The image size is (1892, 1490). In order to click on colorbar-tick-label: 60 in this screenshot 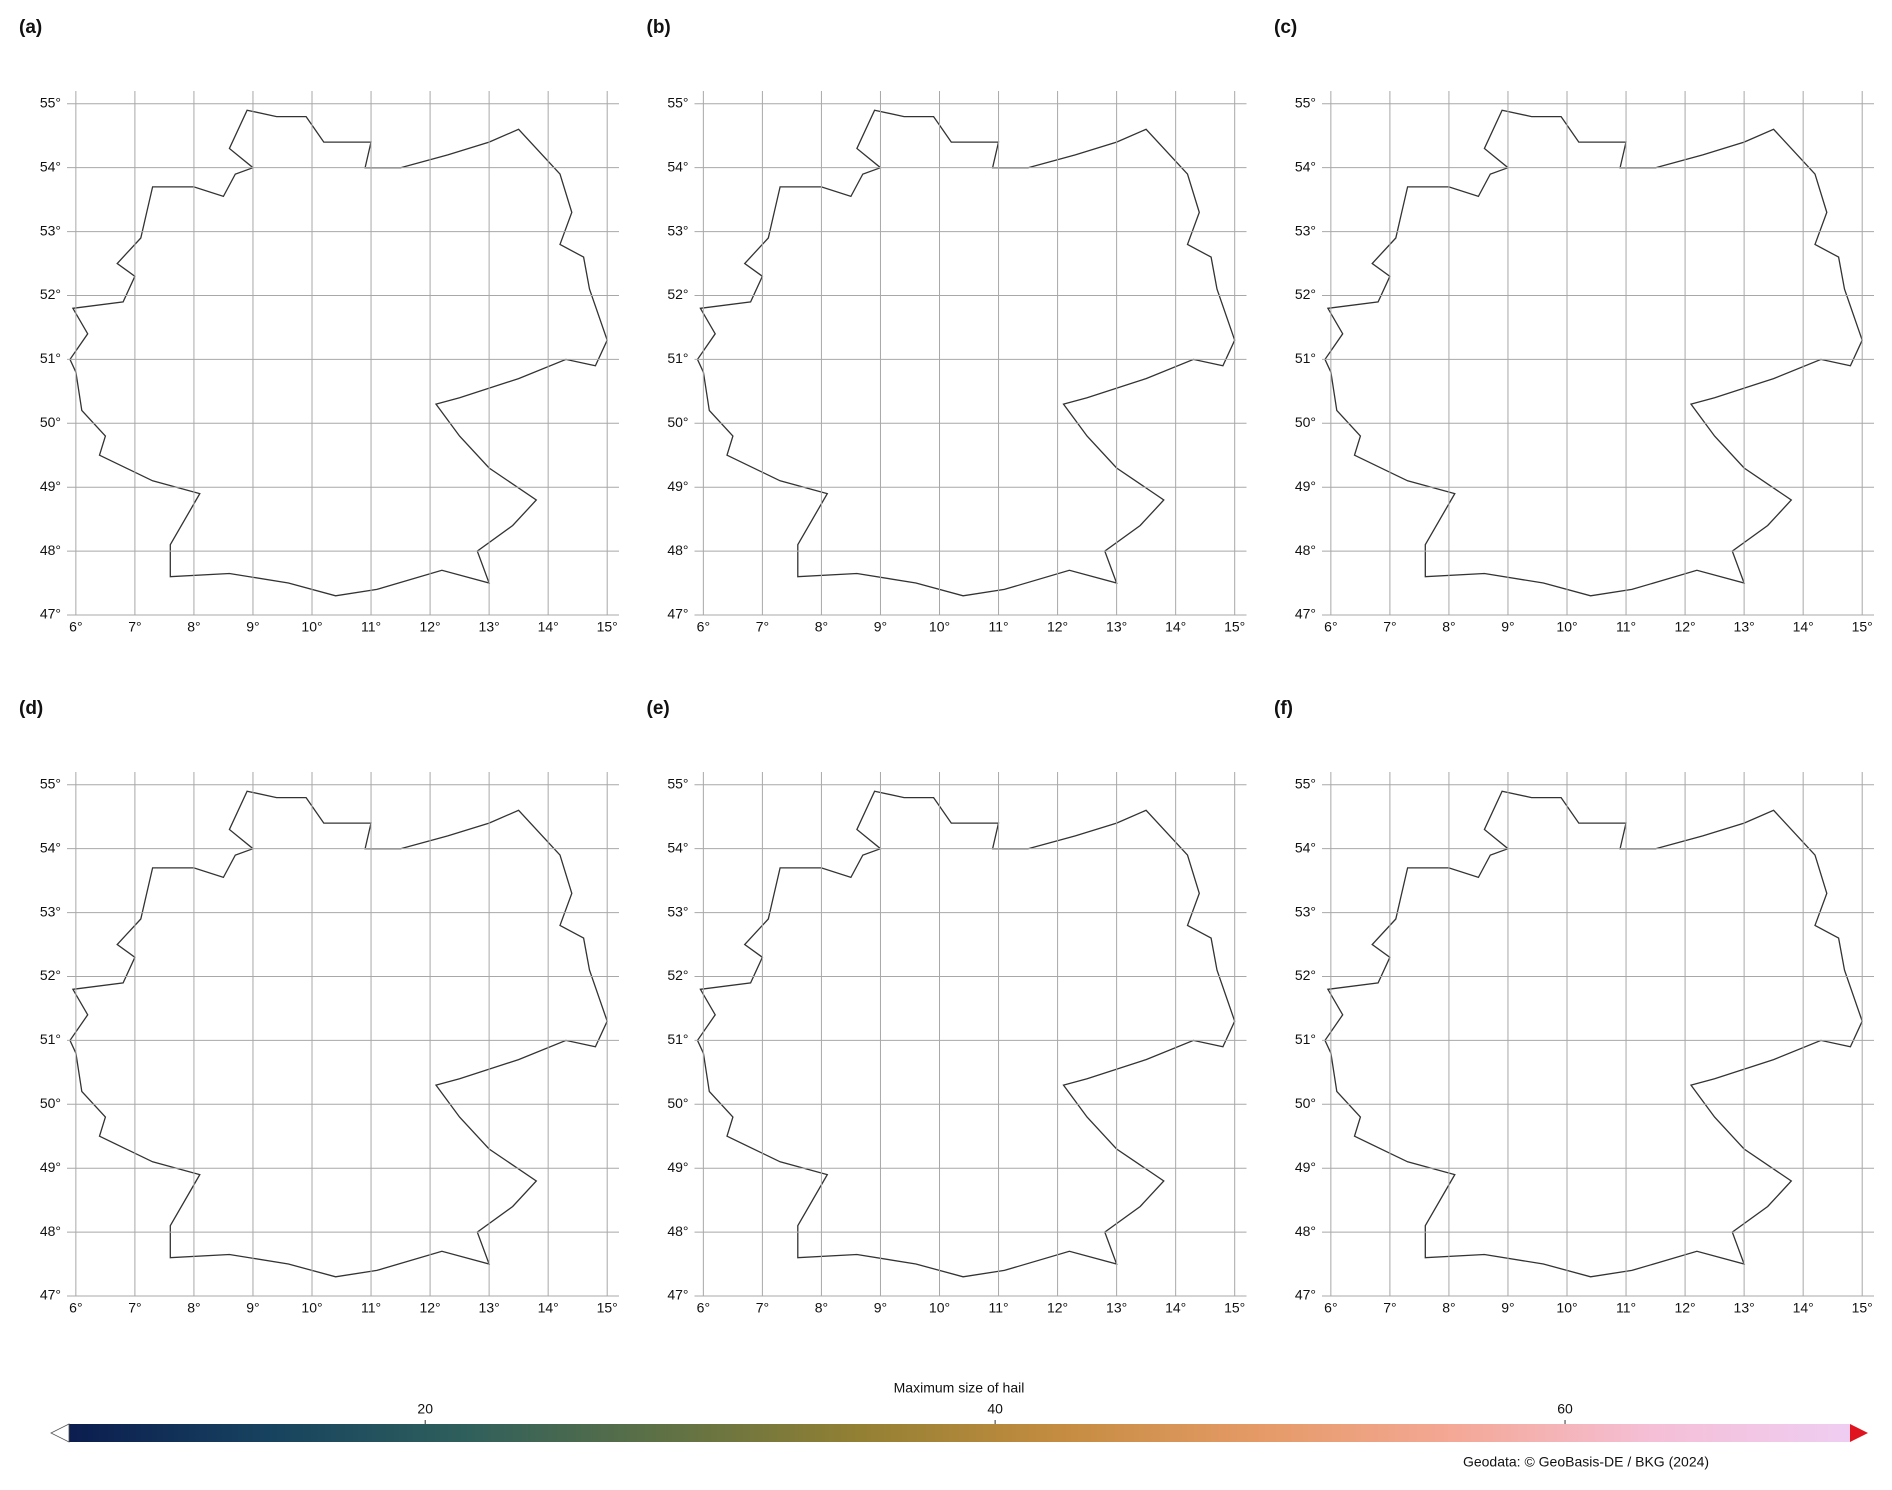, I will do `click(1565, 1409)`.